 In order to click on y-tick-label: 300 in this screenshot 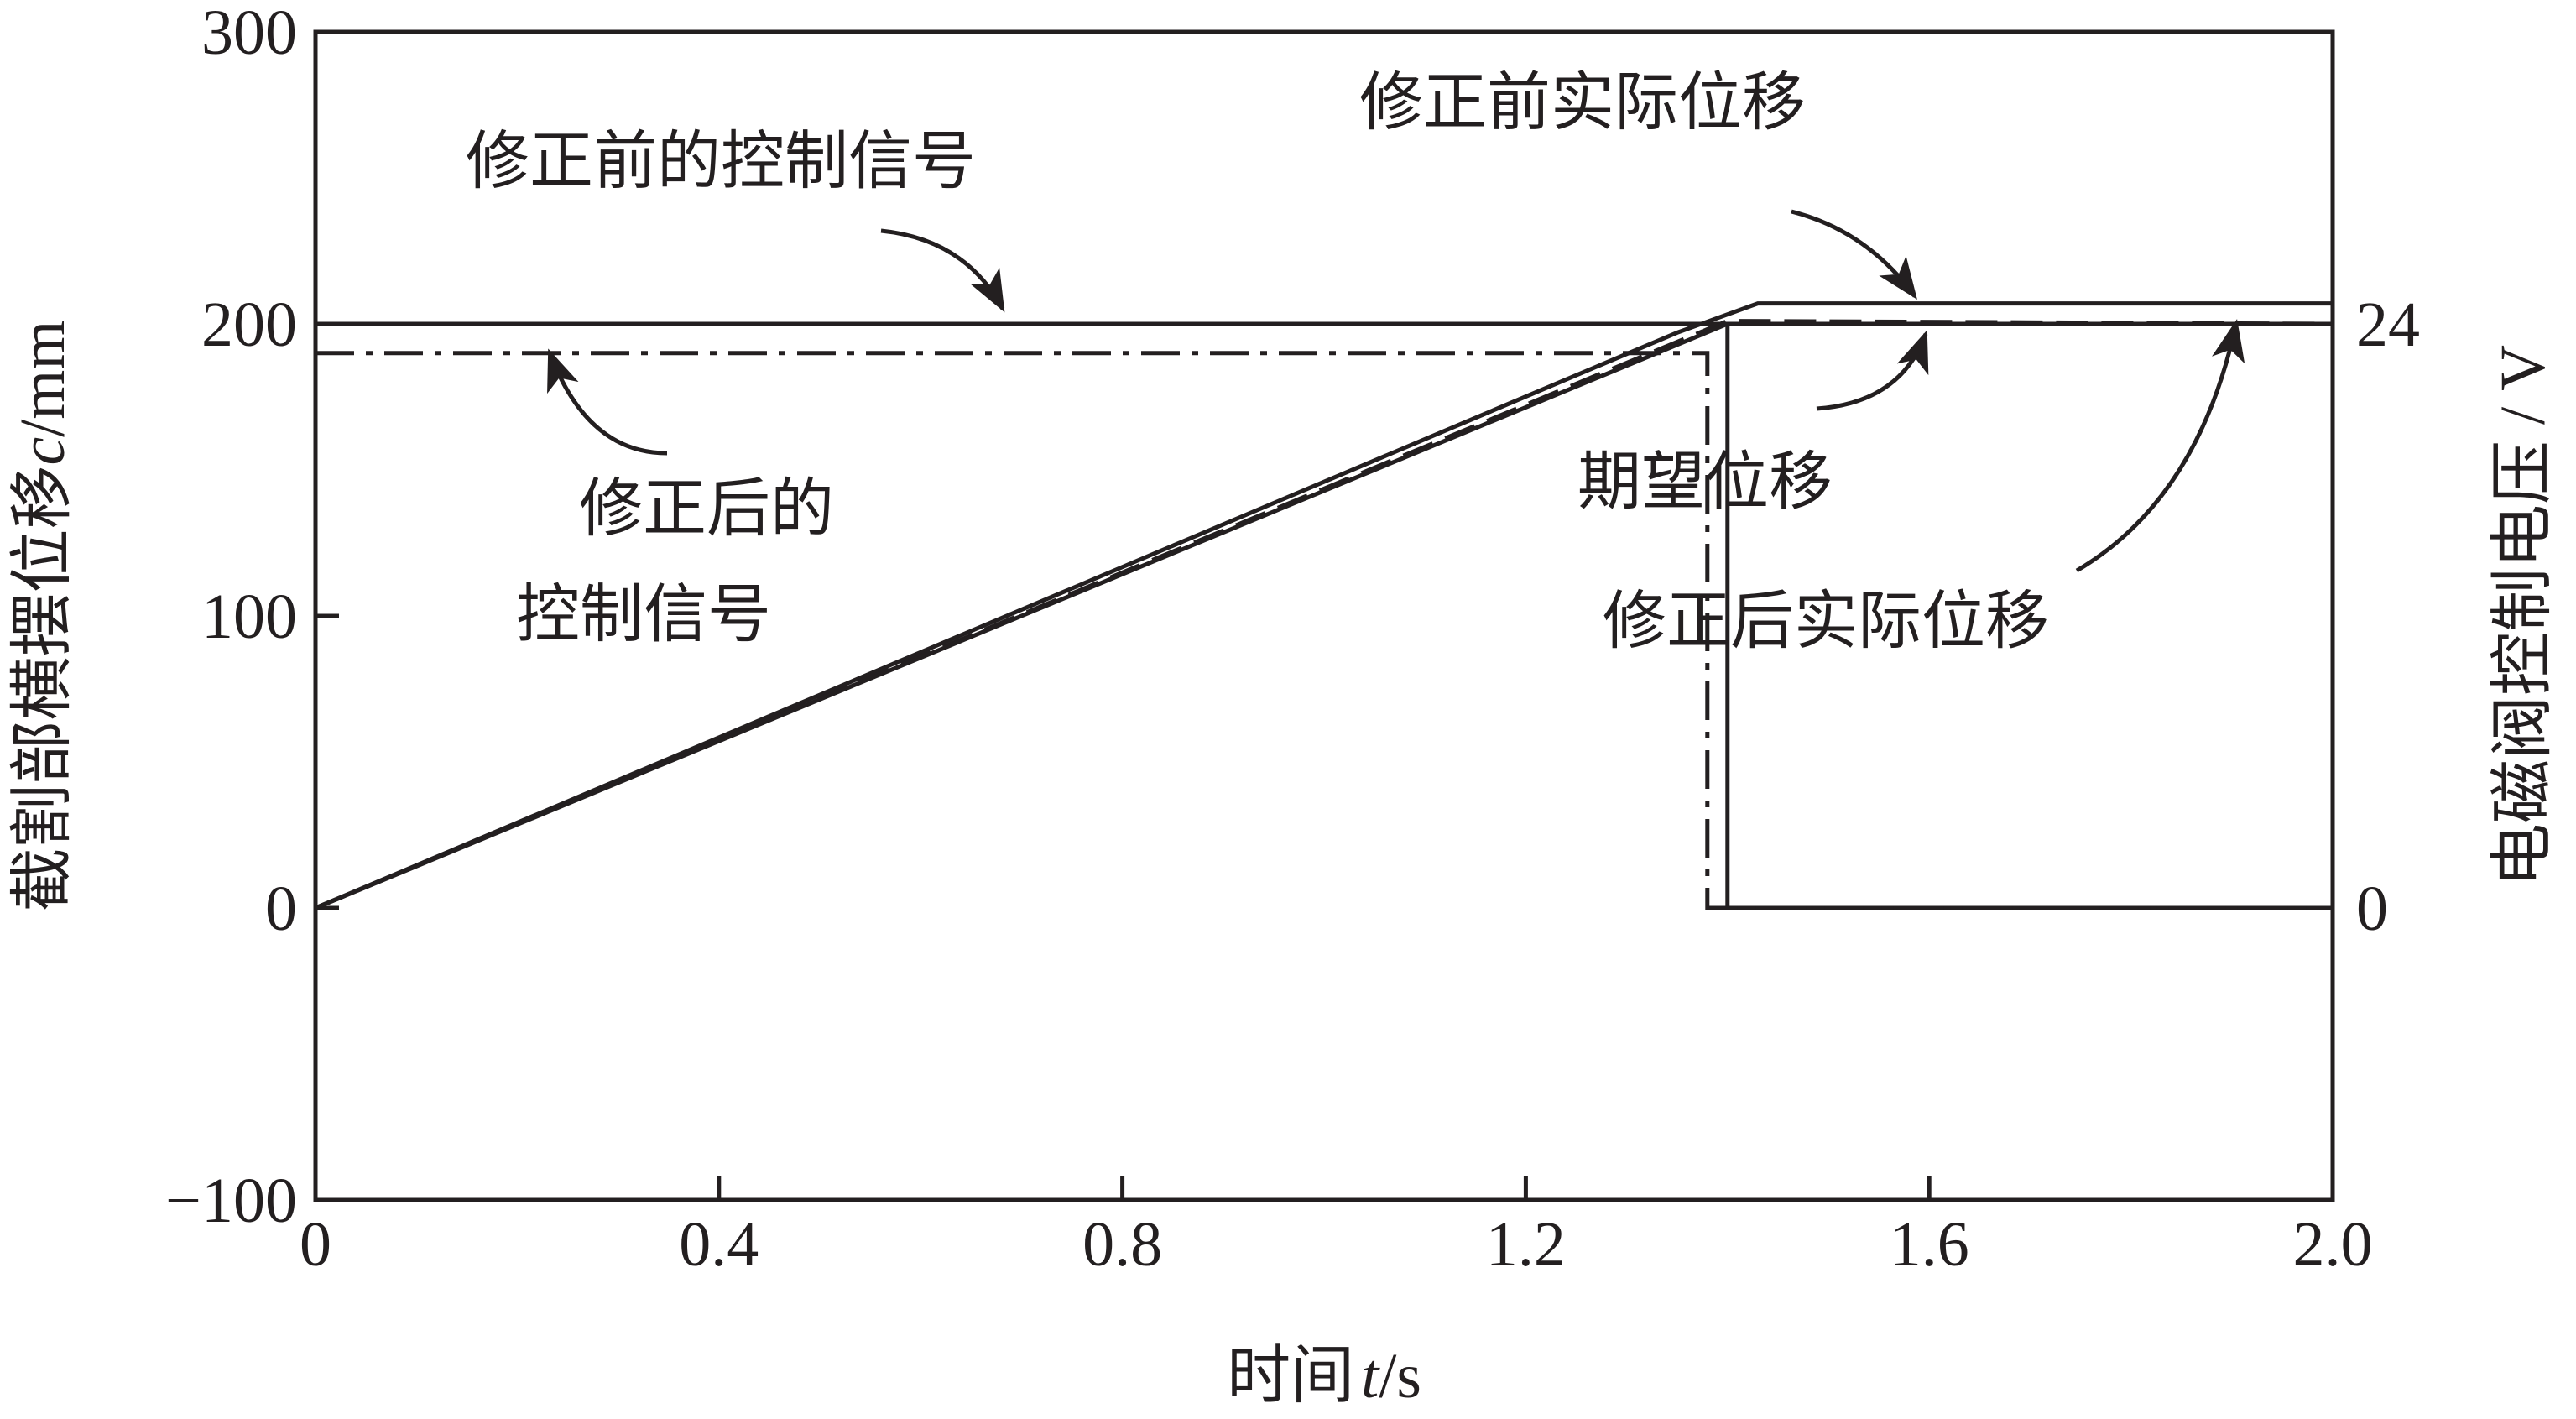, I will do `click(249, 34)`.